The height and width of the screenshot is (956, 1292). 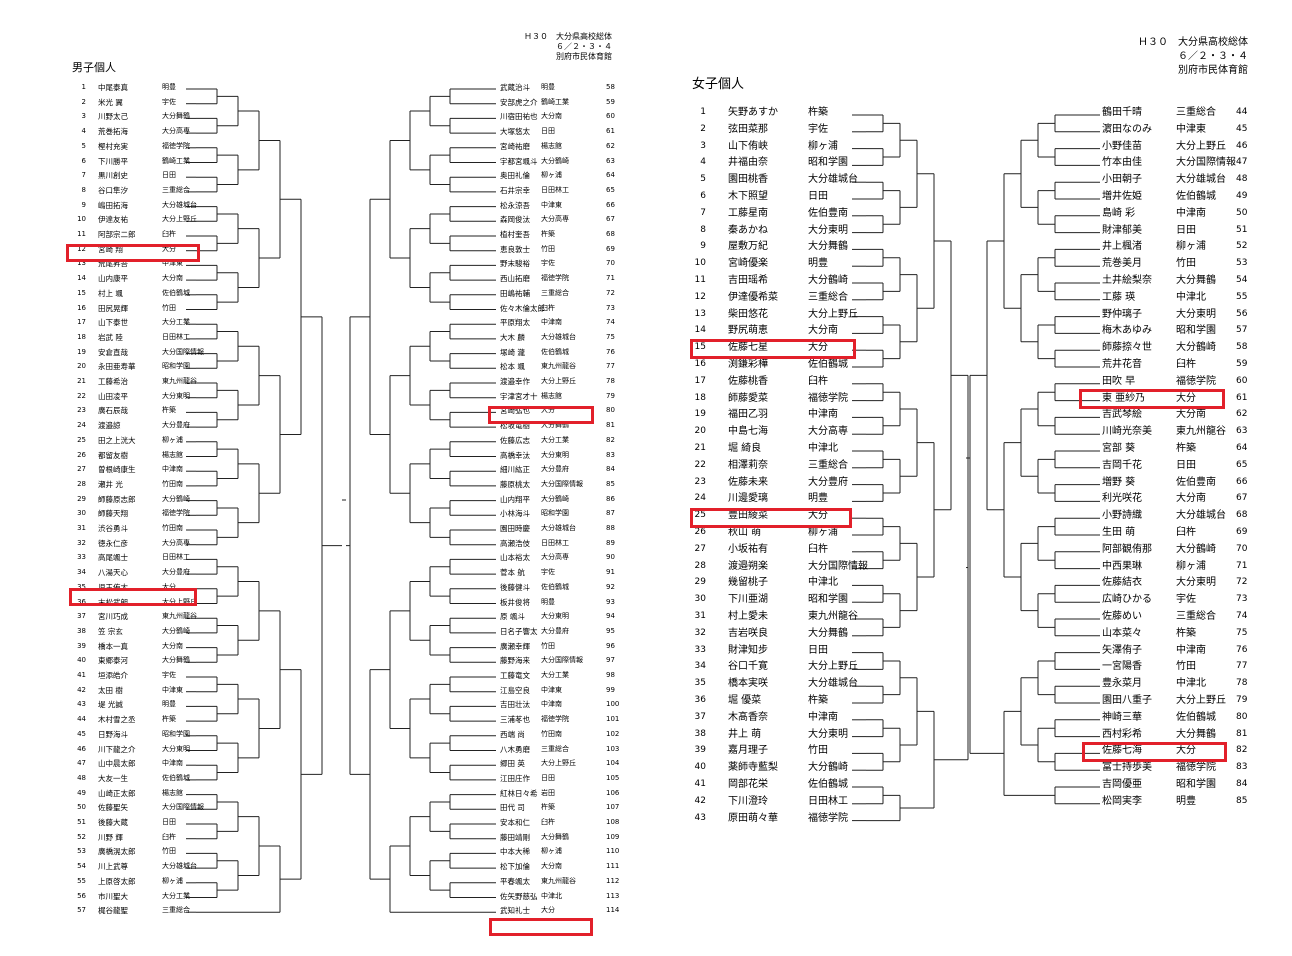 I want to click on entry-number: 68, so click(x=1242, y=515).